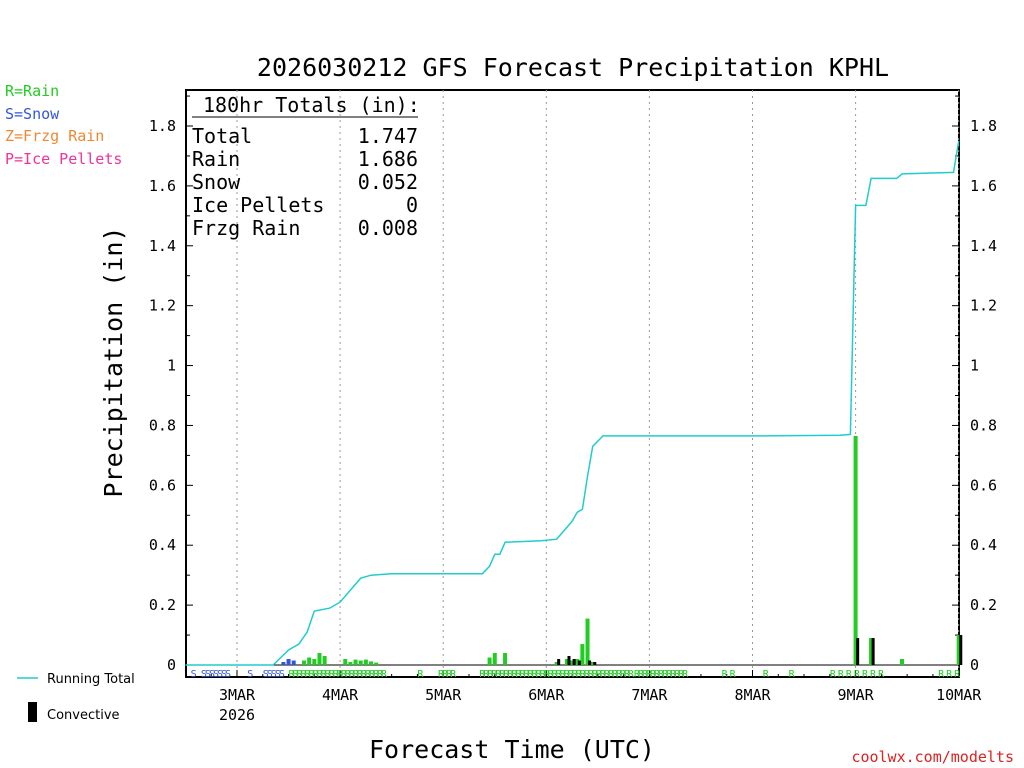 This screenshot has height=768, width=1024. Describe the element at coordinates (729, 674) in the screenshot. I see `ptype-marker: R R` at that location.